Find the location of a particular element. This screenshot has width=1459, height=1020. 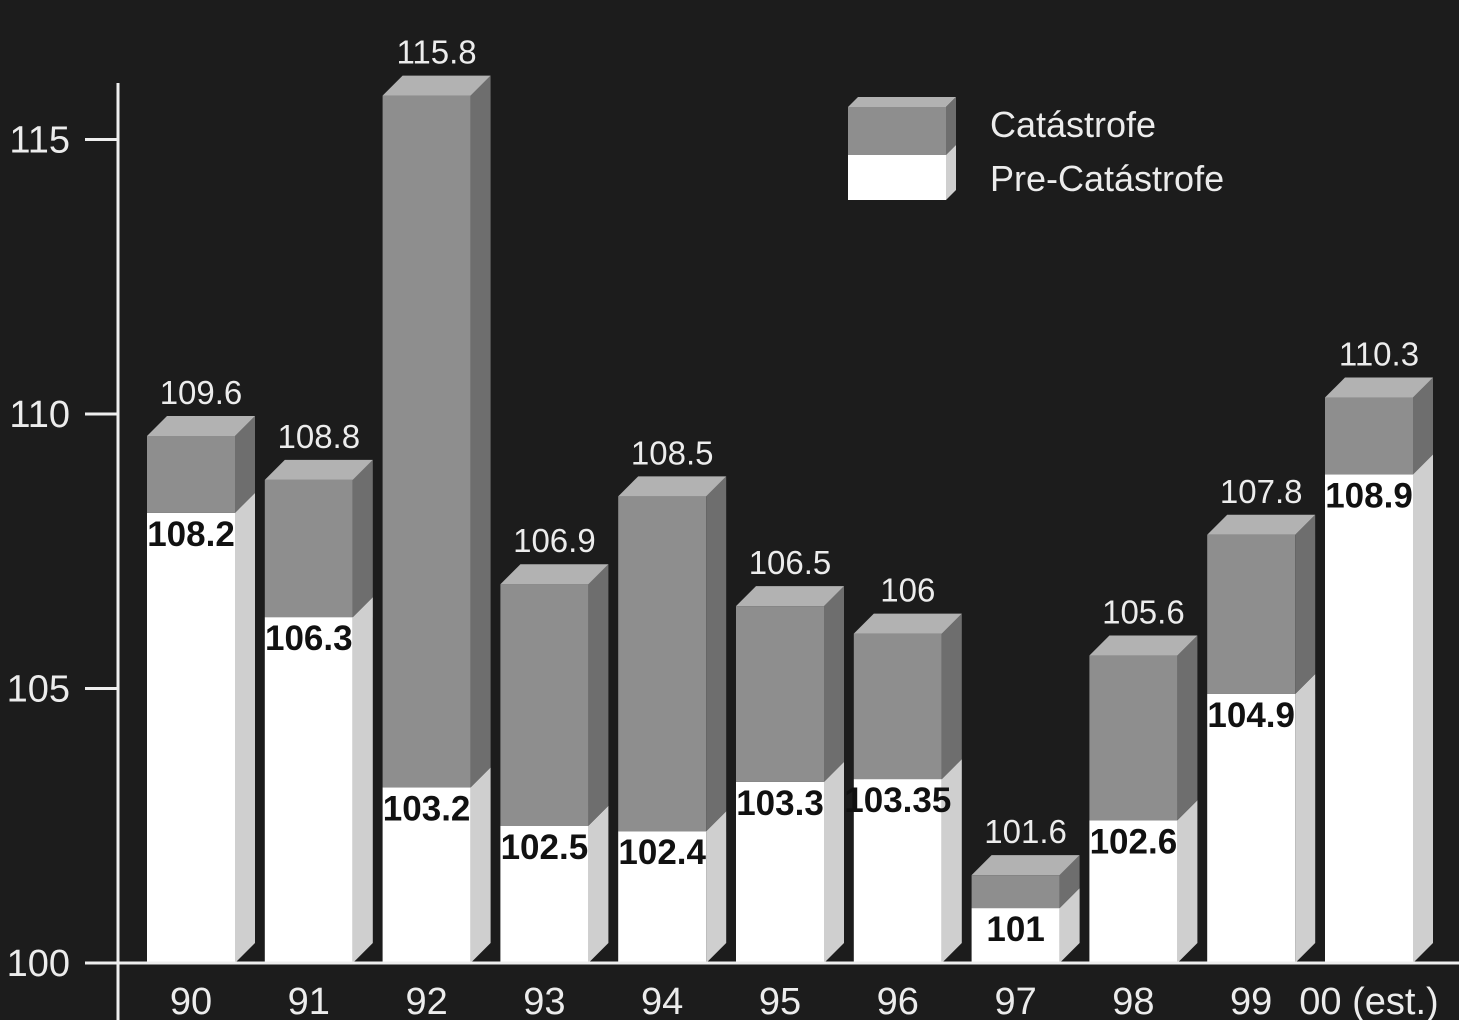

bar-group: 110.3 108.9 is located at coordinates (1379, 649).